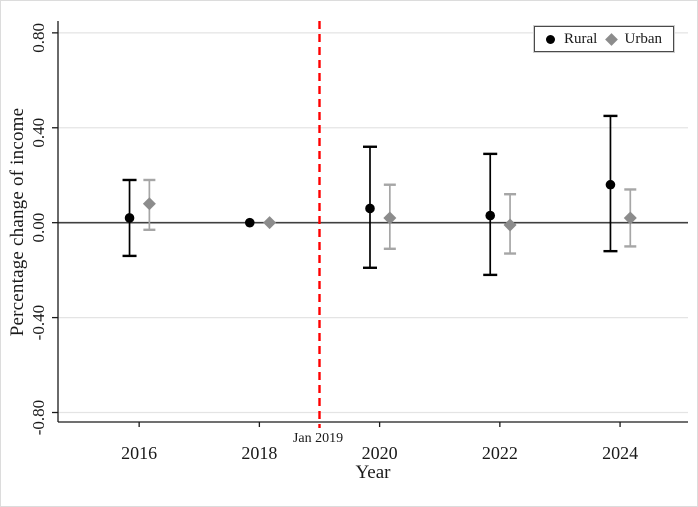 Image resolution: width=698 pixels, height=507 pixels. I want to click on y-tick-label: 0.80, so click(38, 38).